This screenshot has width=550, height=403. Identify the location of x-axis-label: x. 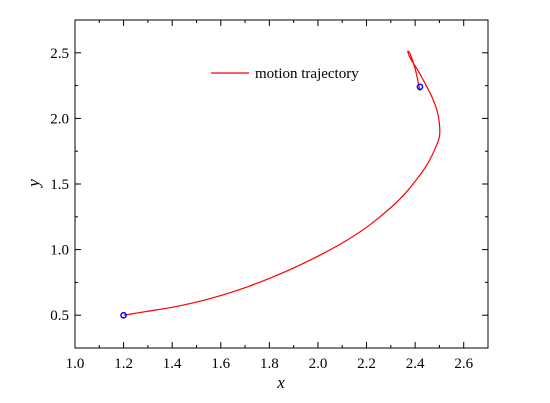
(280, 382).